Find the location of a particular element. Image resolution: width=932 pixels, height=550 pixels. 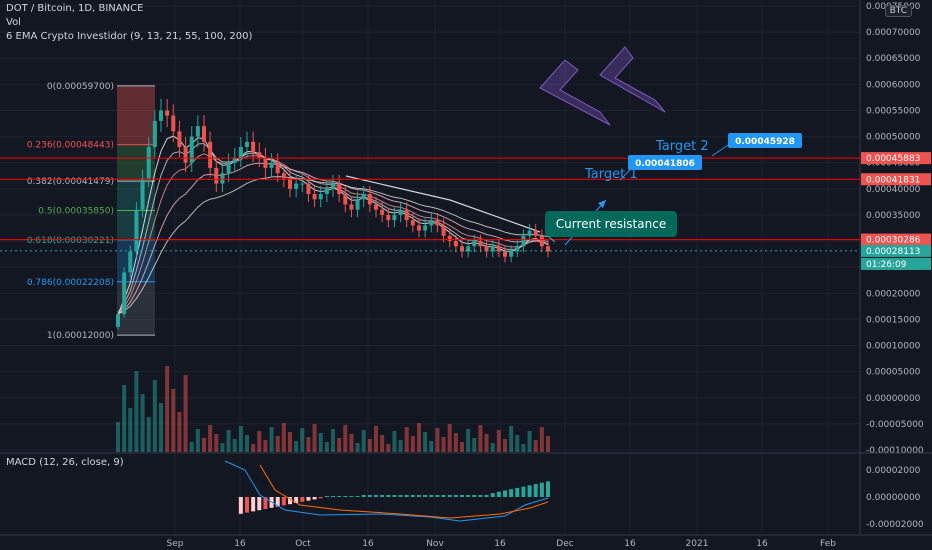

currency-badge: BTC is located at coordinates (898, 11).